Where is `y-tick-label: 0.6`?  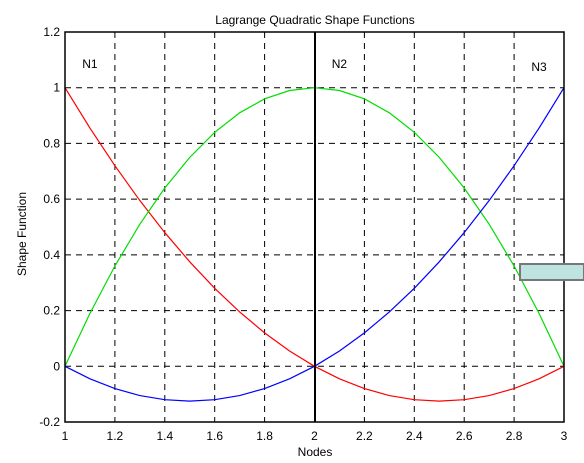 y-tick-label: 0.6 is located at coordinates (51, 199).